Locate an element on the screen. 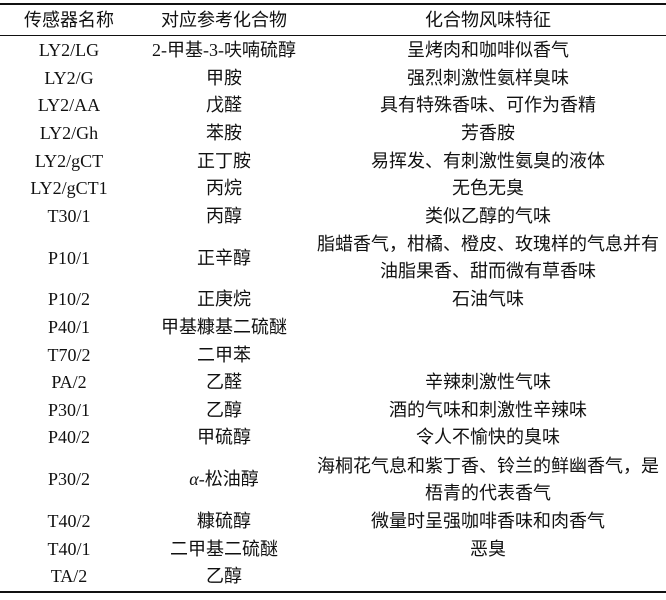 The height and width of the screenshot is (600, 666). compound-cell: 丙醇 is located at coordinates (224, 215).